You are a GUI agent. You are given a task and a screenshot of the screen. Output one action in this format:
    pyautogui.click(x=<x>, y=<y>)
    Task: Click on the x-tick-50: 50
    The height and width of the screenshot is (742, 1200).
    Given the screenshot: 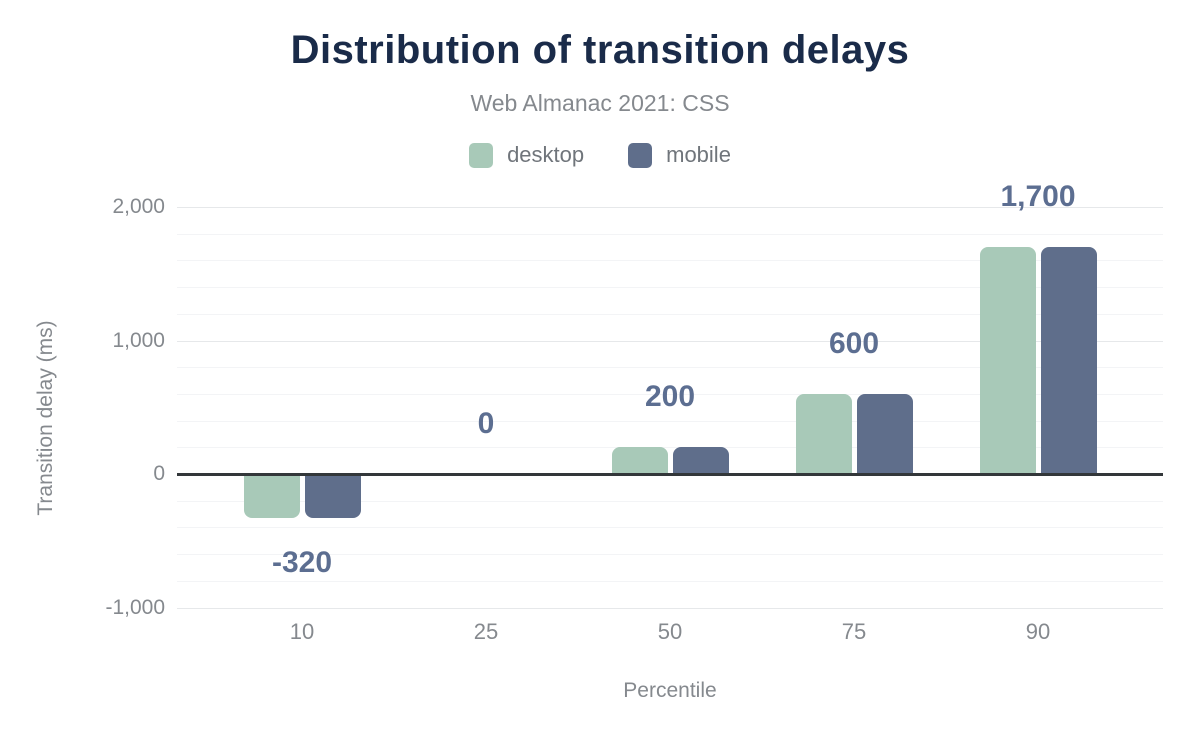 What is the action you would take?
    pyautogui.click(x=670, y=631)
    